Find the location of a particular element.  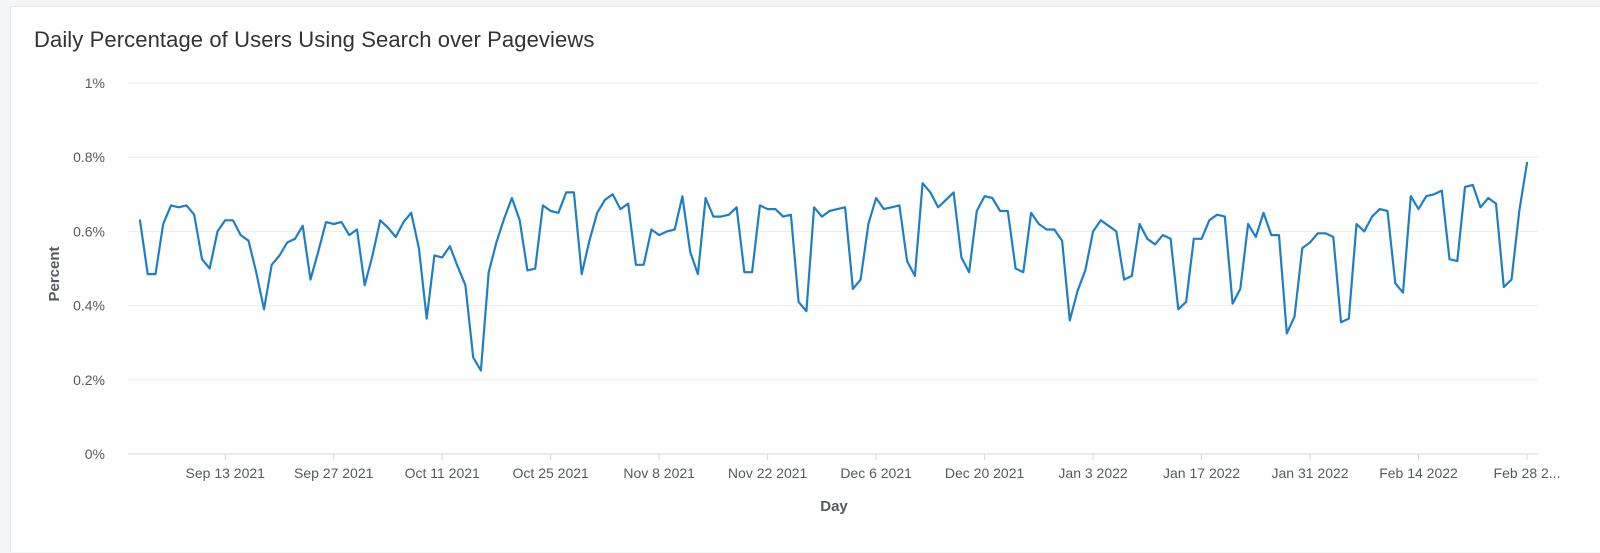

x-tick-label: Nov 22 2021 is located at coordinates (768, 473).